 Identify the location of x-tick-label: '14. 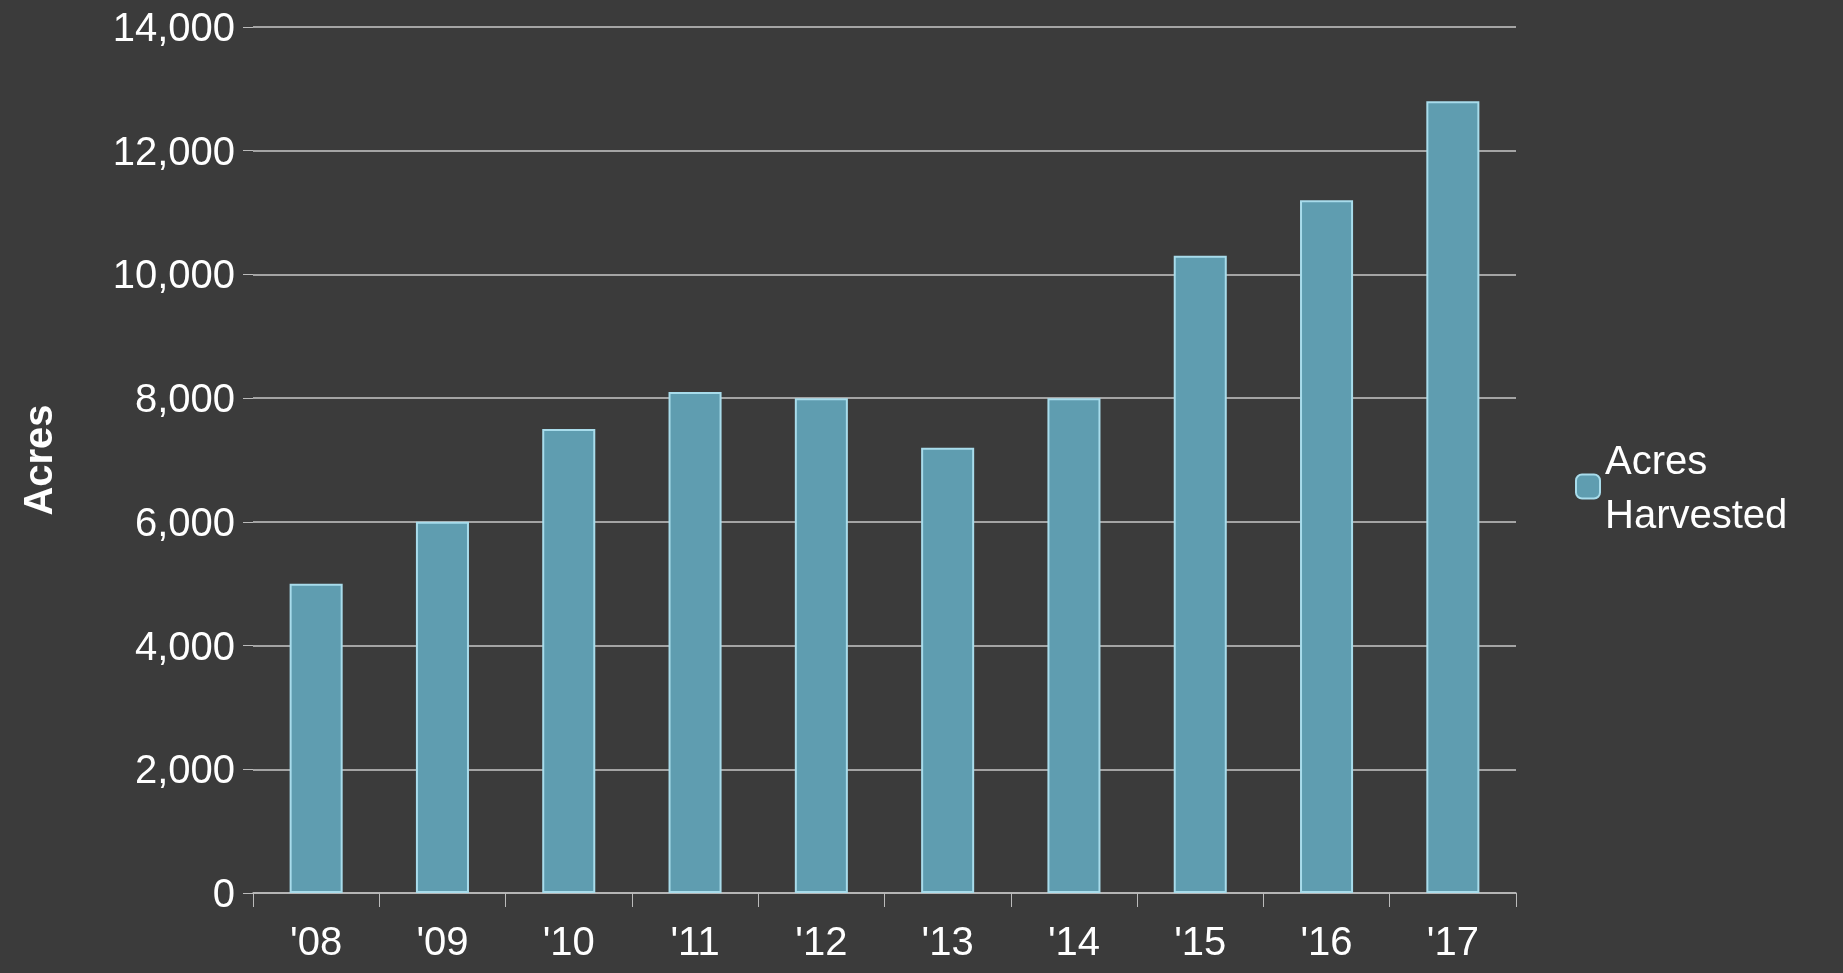
(1074, 941).